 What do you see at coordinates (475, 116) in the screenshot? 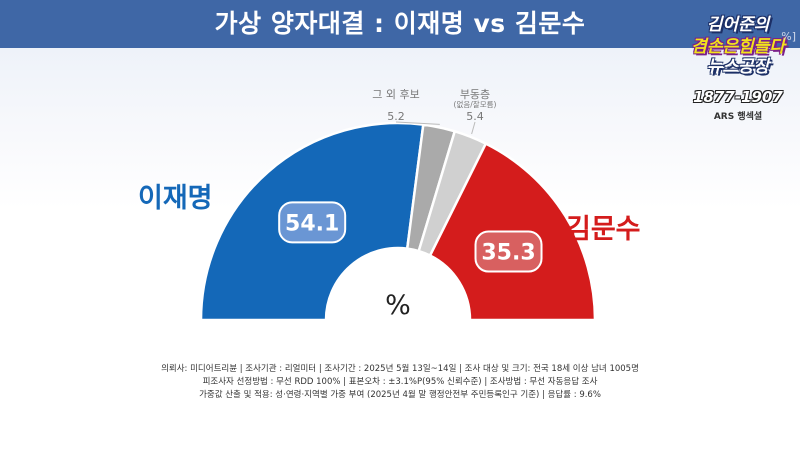
I see `undecided-value-label: 5.4` at bounding box center [475, 116].